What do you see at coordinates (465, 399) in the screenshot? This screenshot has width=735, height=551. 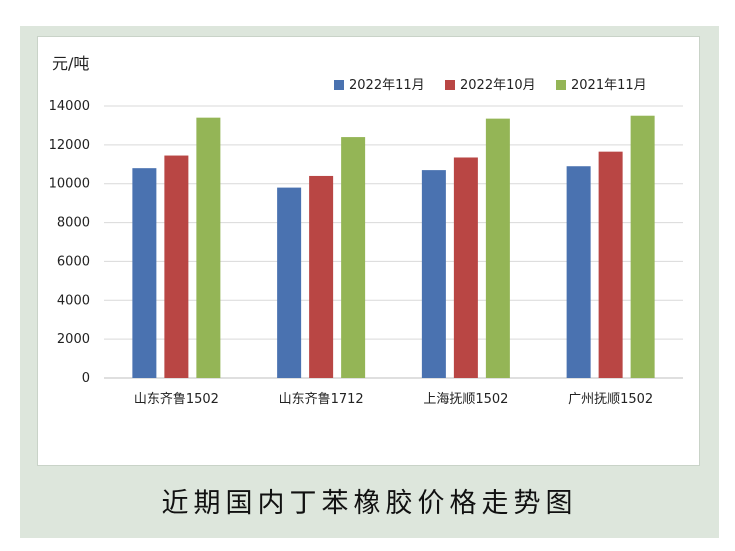 I see `x-category-label: 上海抚顺1502` at bounding box center [465, 399].